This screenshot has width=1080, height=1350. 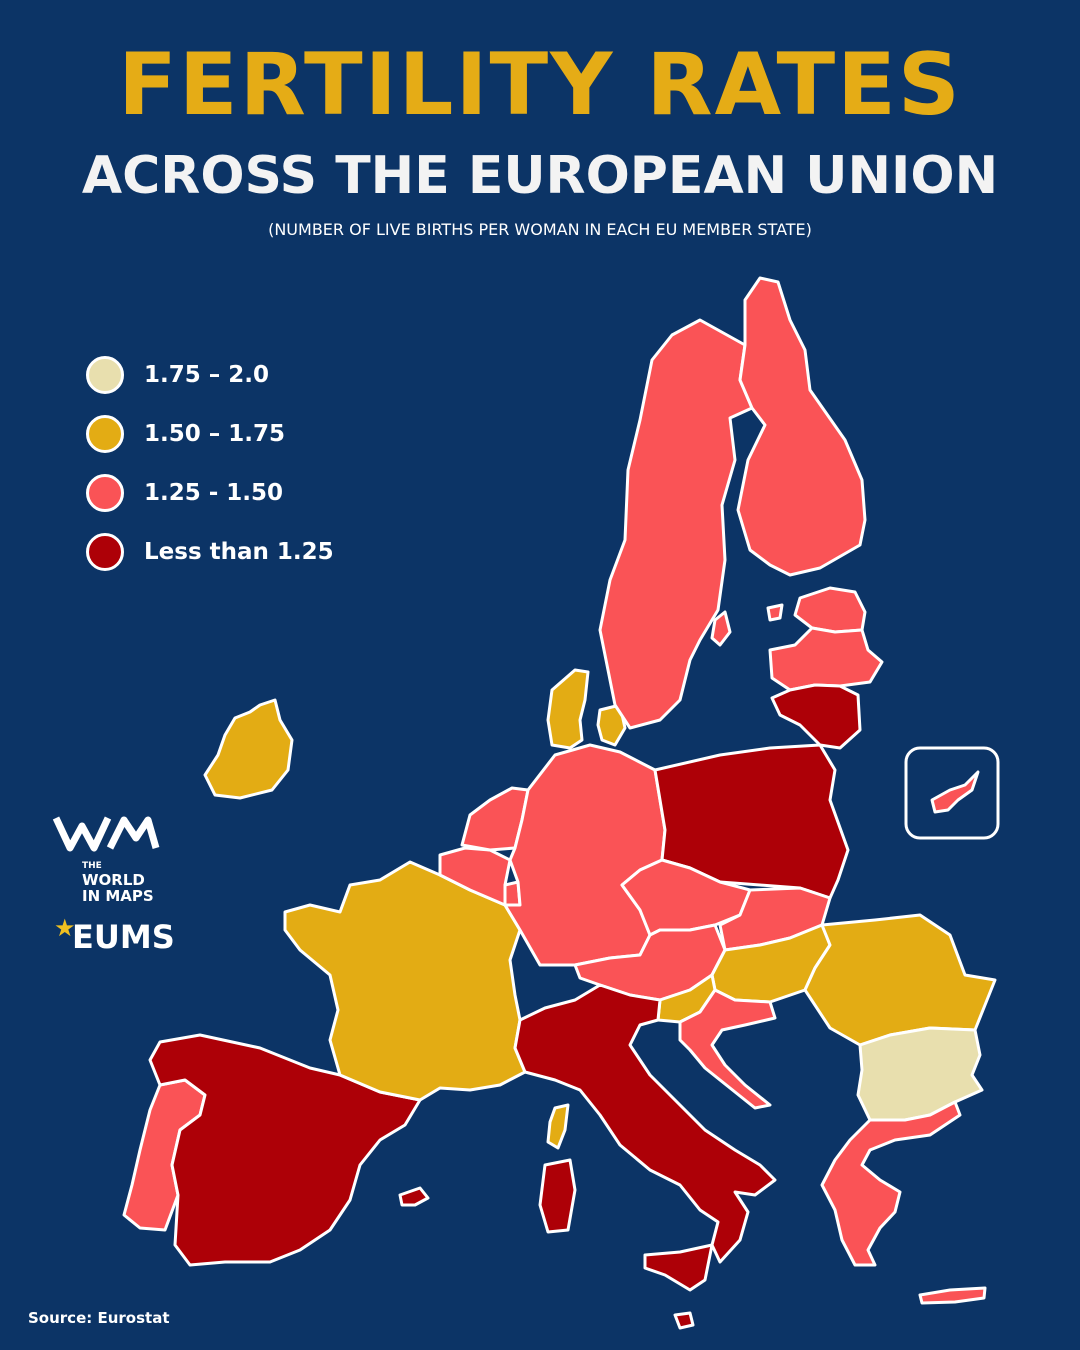 I want to click on region-germany, so click(x=585, y=855).